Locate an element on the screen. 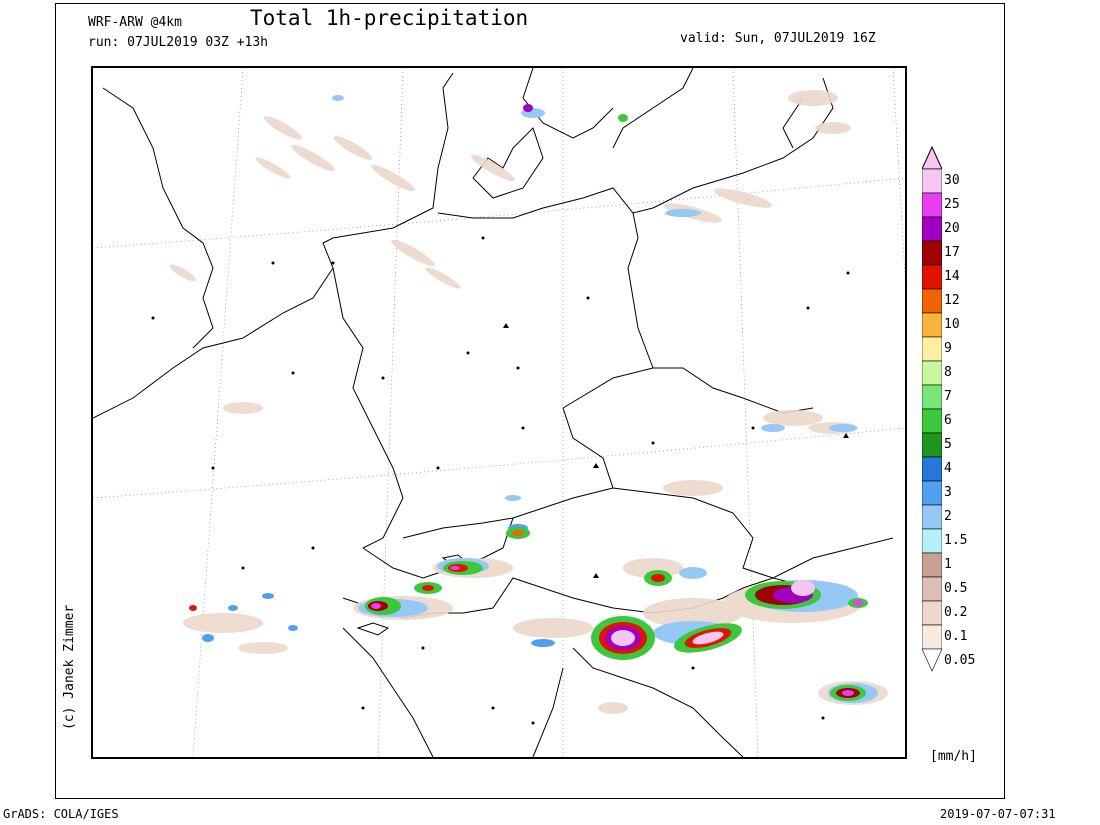 The image size is (1100, 825). run-label: run: 07JUL2019 03Z +13h is located at coordinates (178, 42).